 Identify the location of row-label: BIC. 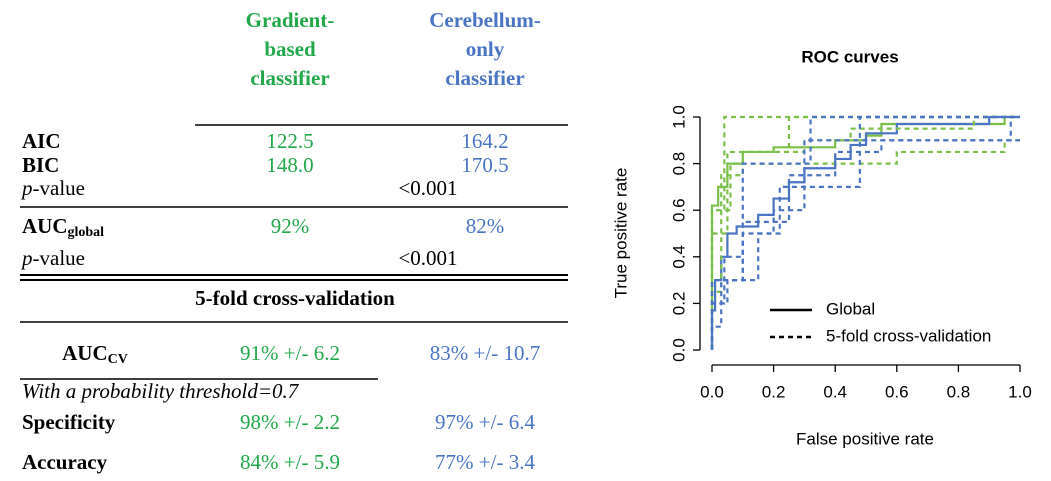
(40, 165).